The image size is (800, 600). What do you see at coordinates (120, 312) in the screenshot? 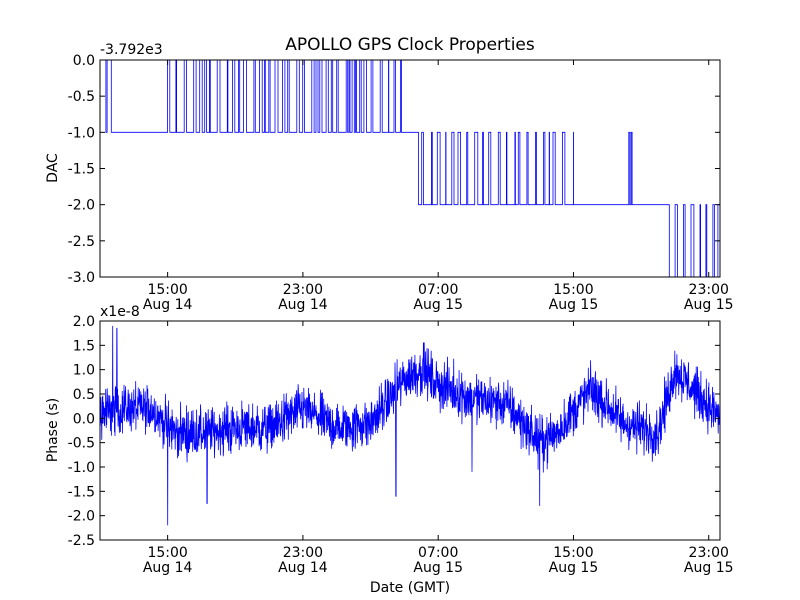
I see `phase-offset-text: x1e-8` at bounding box center [120, 312].